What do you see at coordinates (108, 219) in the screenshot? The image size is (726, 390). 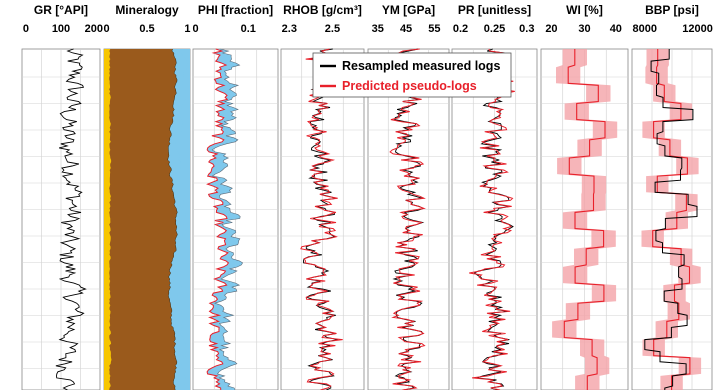 I see `mineral-fill-yellow` at bounding box center [108, 219].